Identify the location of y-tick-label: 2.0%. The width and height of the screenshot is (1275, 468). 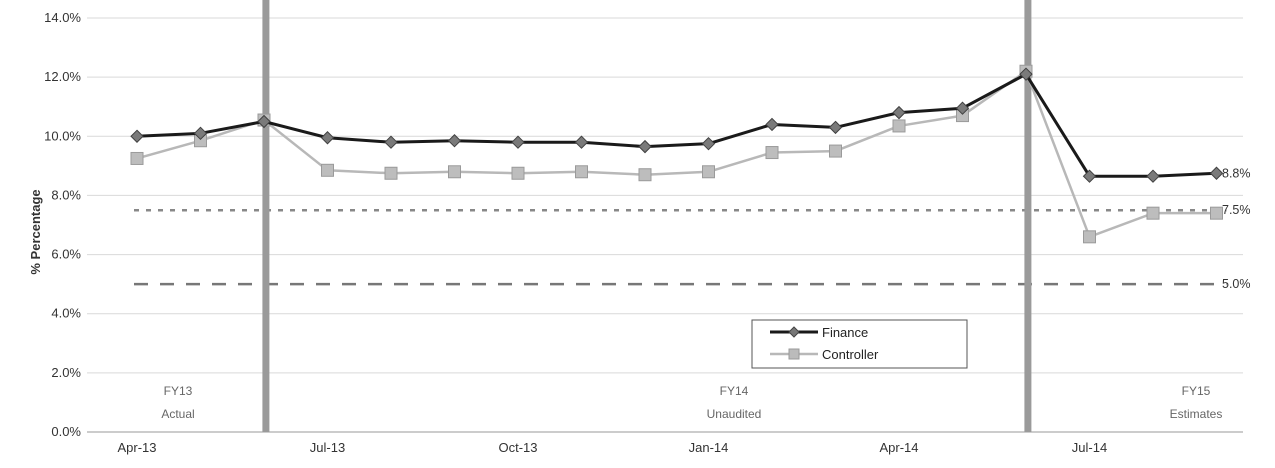
(66, 372).